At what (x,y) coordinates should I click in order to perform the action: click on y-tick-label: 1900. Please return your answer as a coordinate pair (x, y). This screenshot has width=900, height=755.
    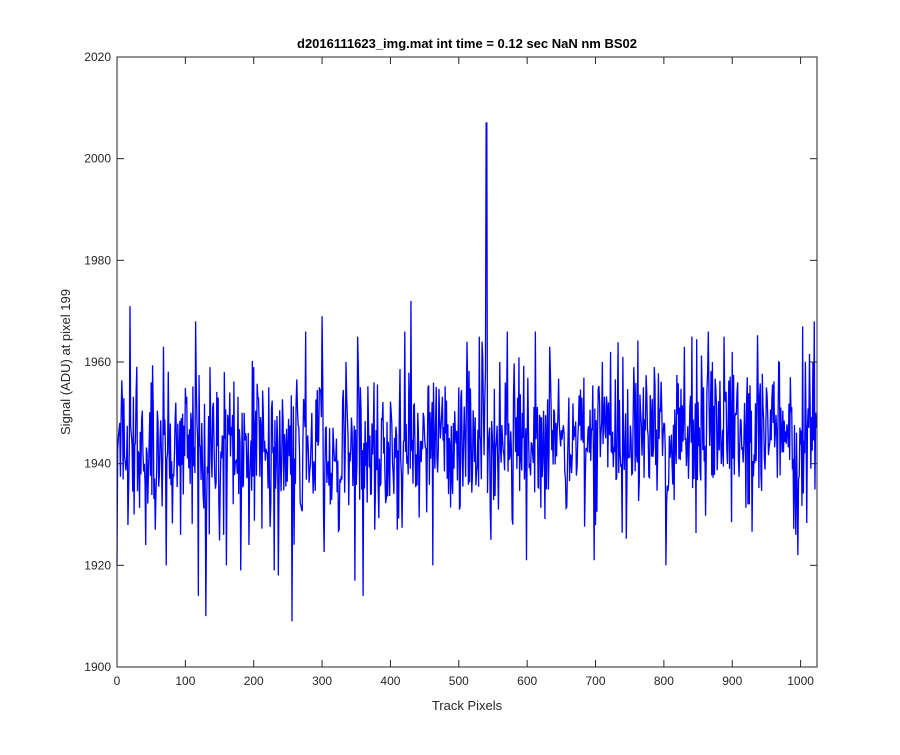
    Looking at the image, I should click on (97, 667).